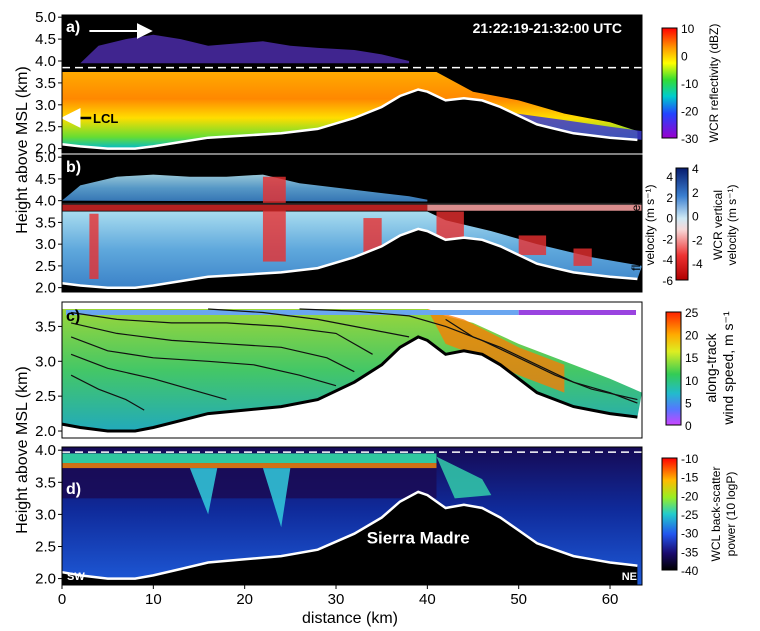 This screenshot has width=760, height=631. Describe the element at coordinates (571, 125) in the screenshot. I see `panel-a-downwind-echo` at that location.